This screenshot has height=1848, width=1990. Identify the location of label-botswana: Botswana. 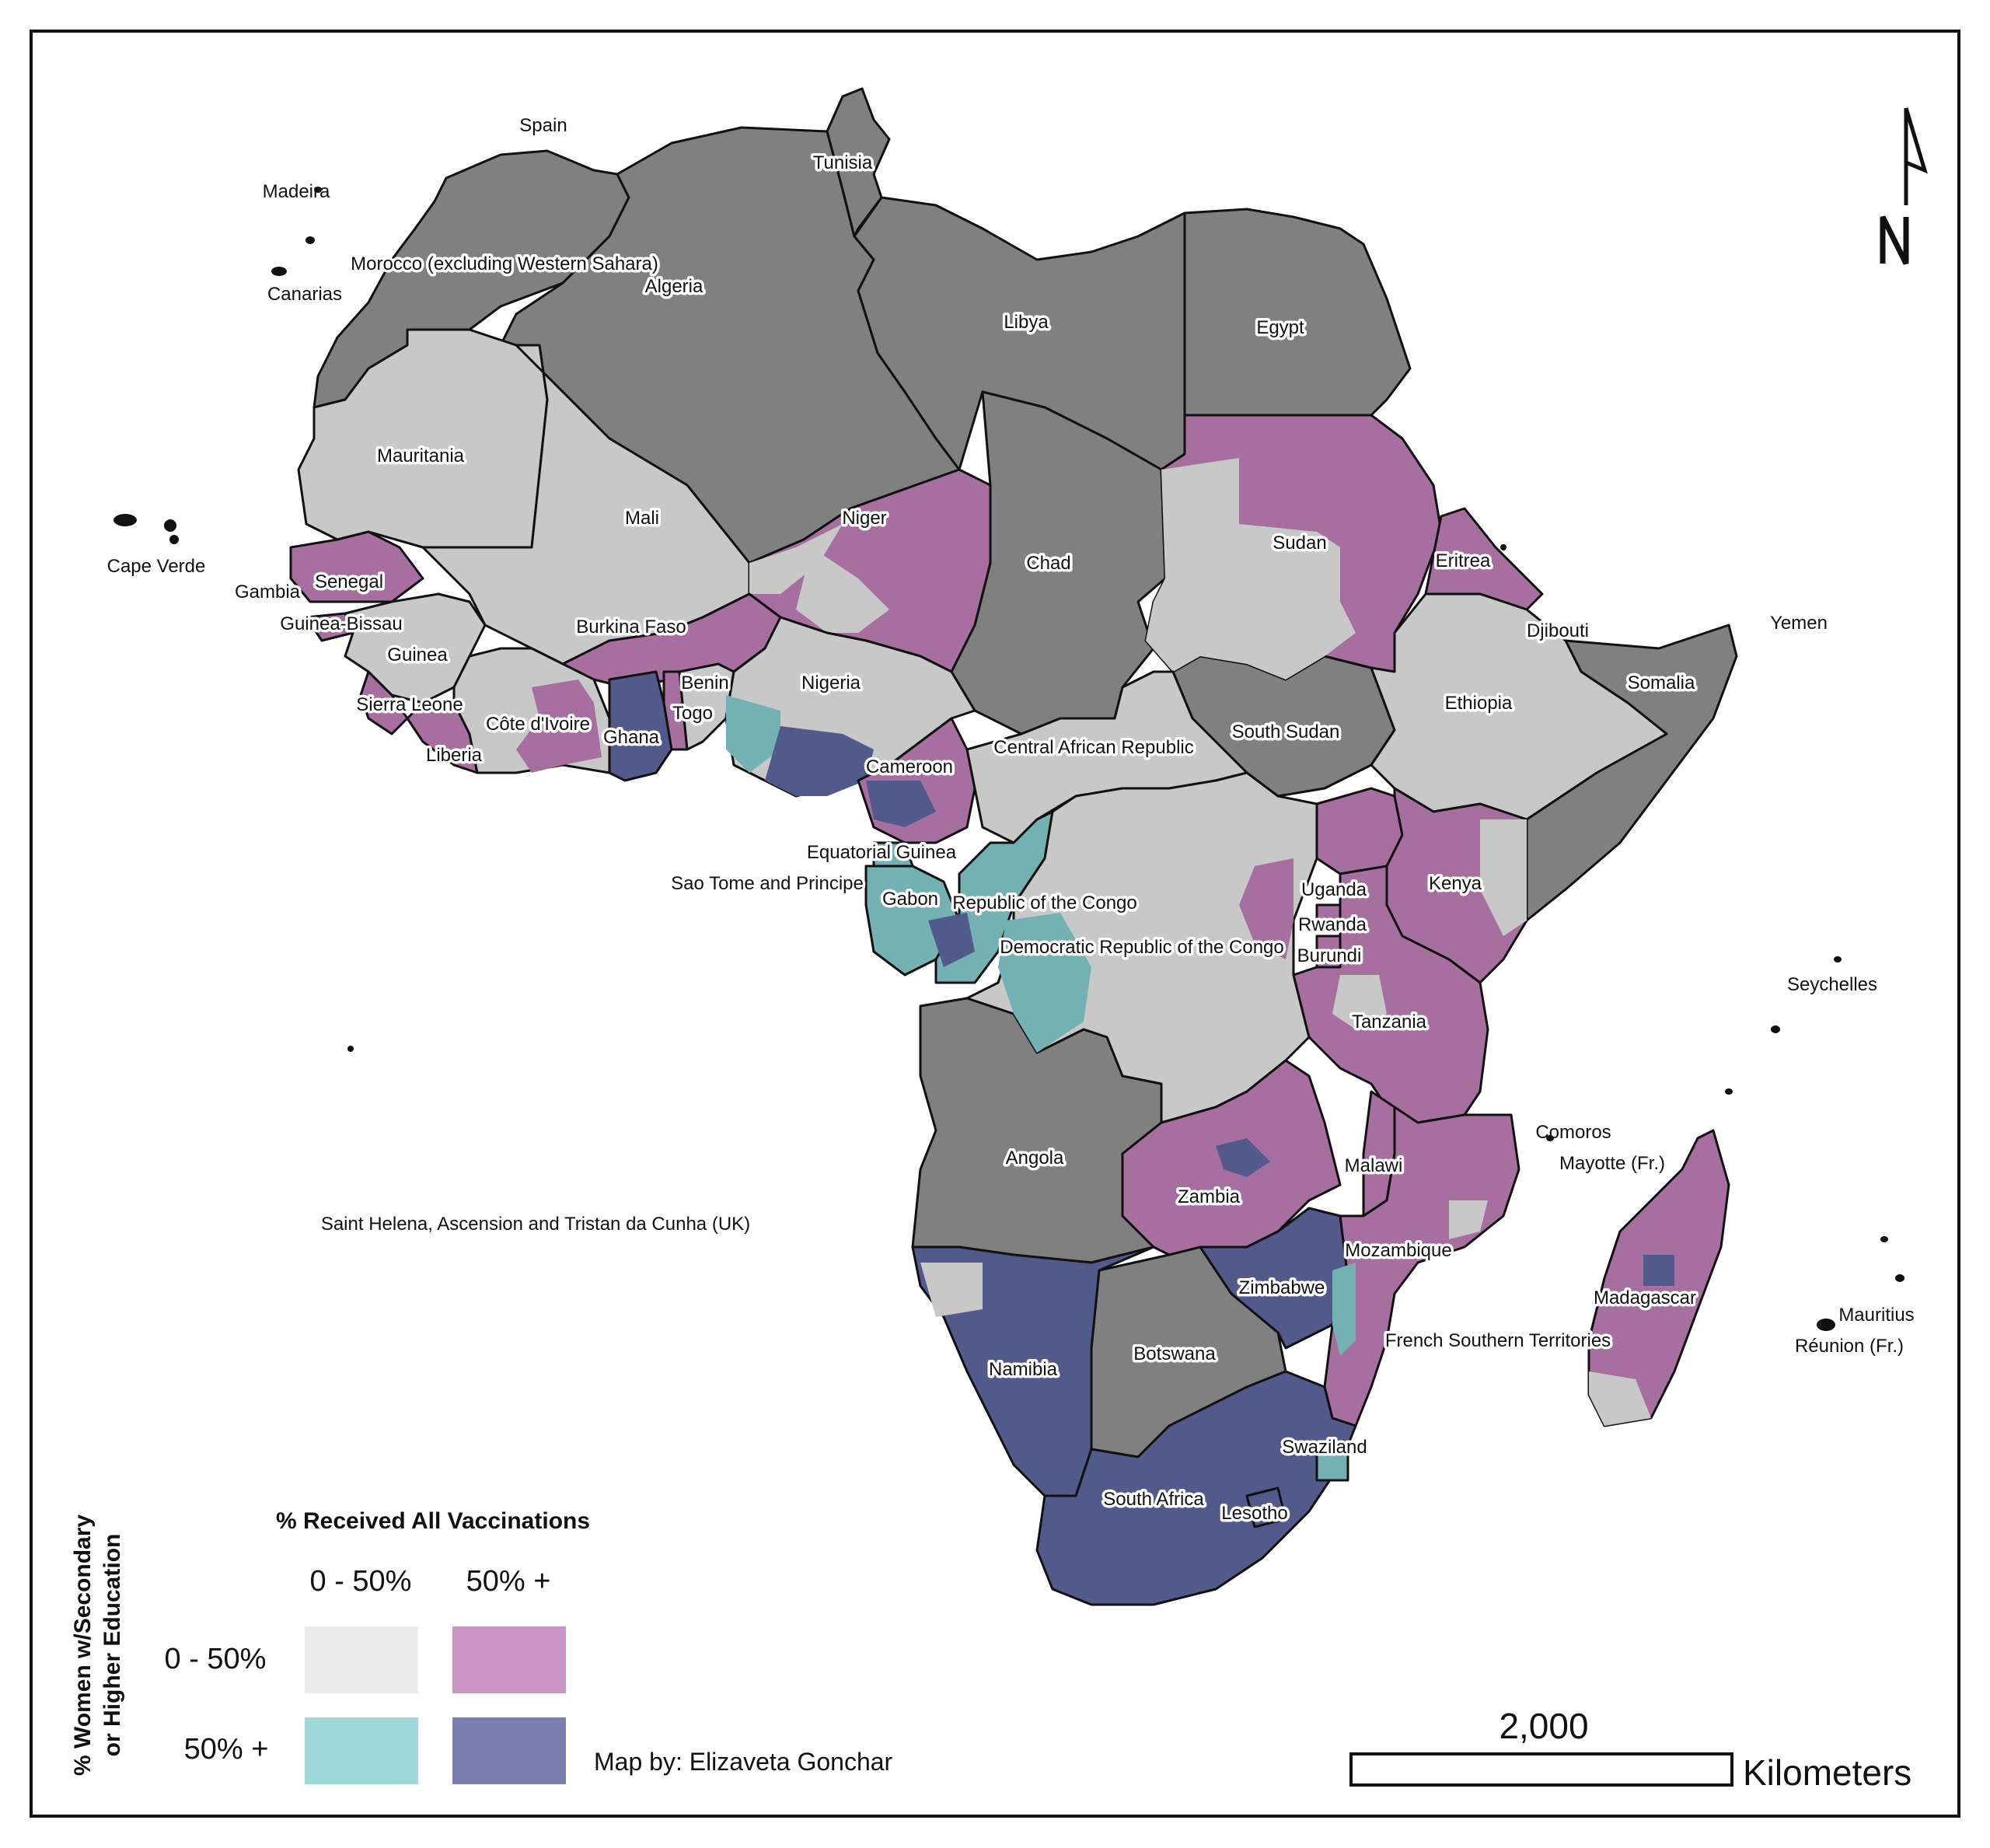
(1174, 1353).